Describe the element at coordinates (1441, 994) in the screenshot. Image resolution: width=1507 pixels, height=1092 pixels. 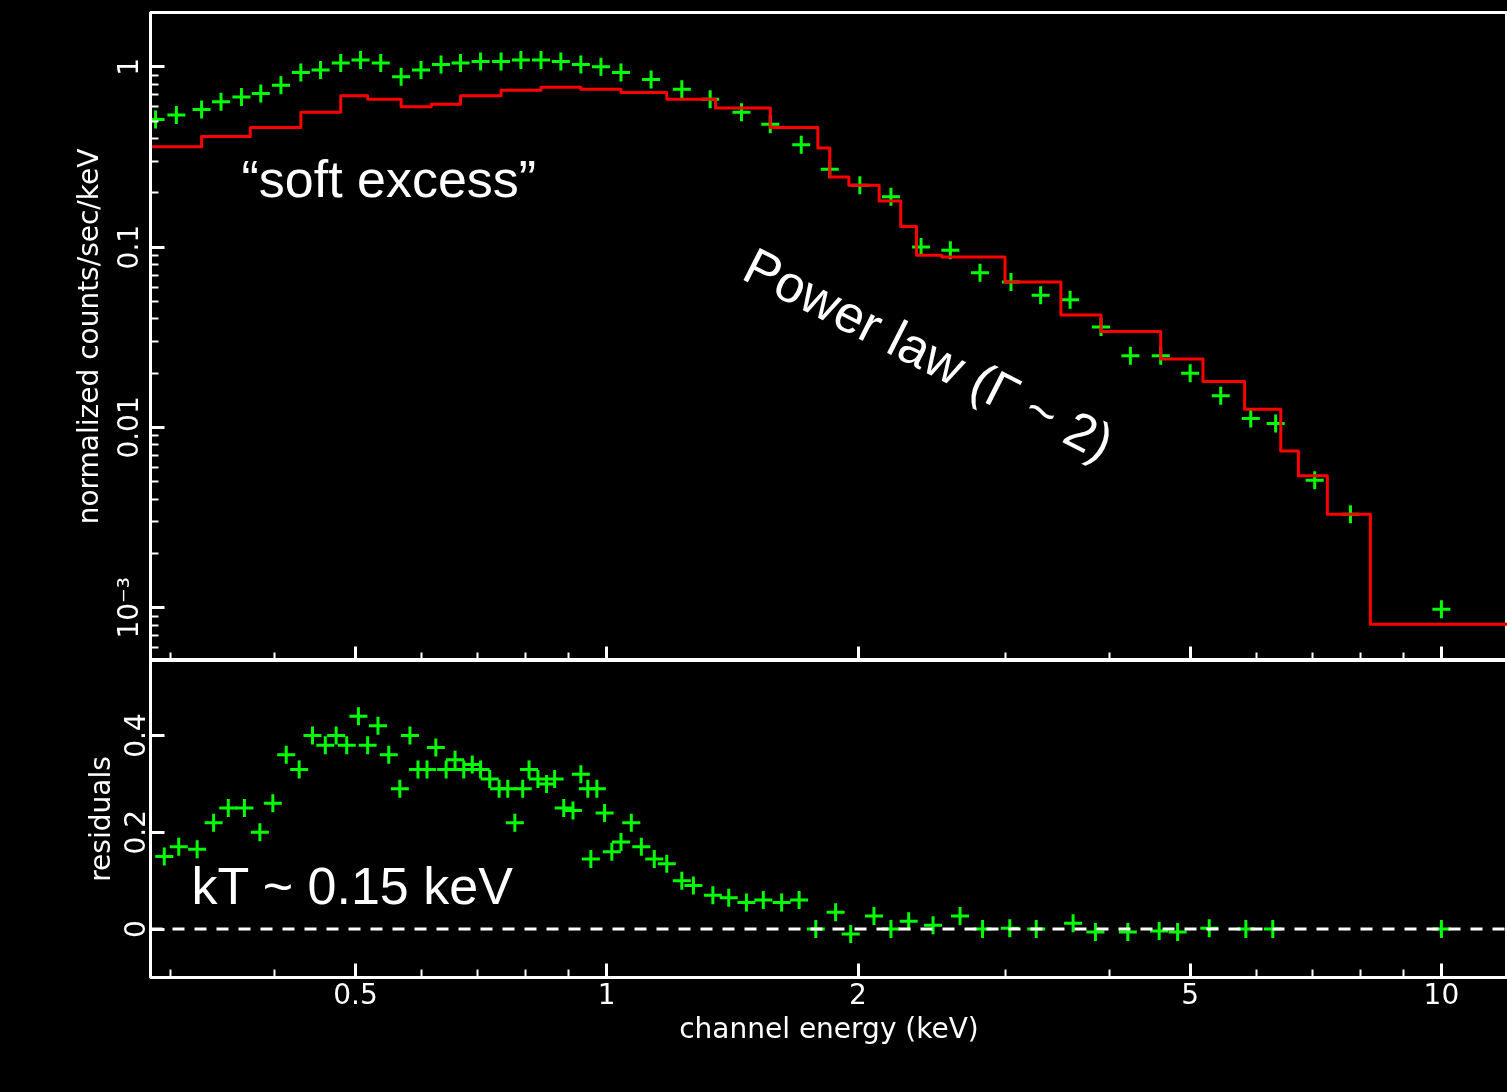
I see `x-tick-label: 10` at that location.